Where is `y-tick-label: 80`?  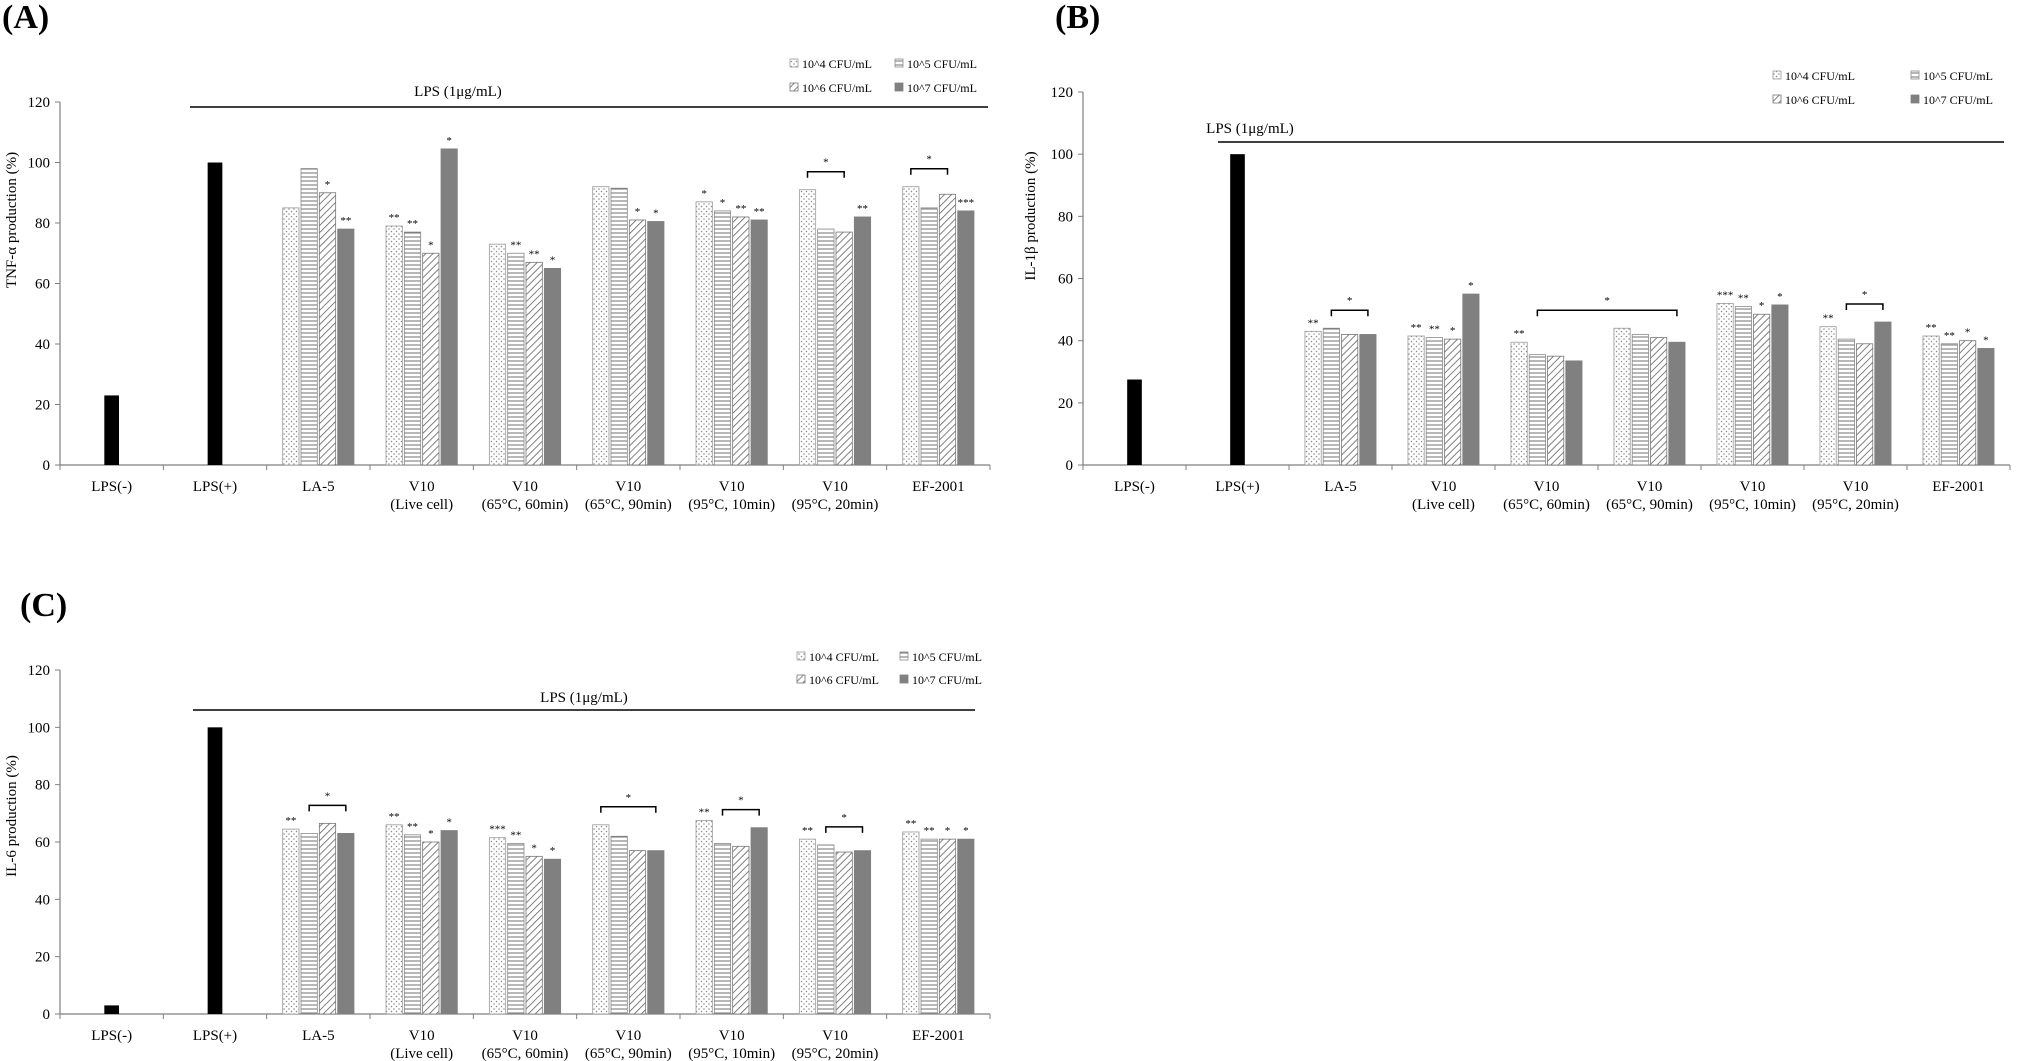 y-tick-label: 80 is located at coordinates (42, 786).